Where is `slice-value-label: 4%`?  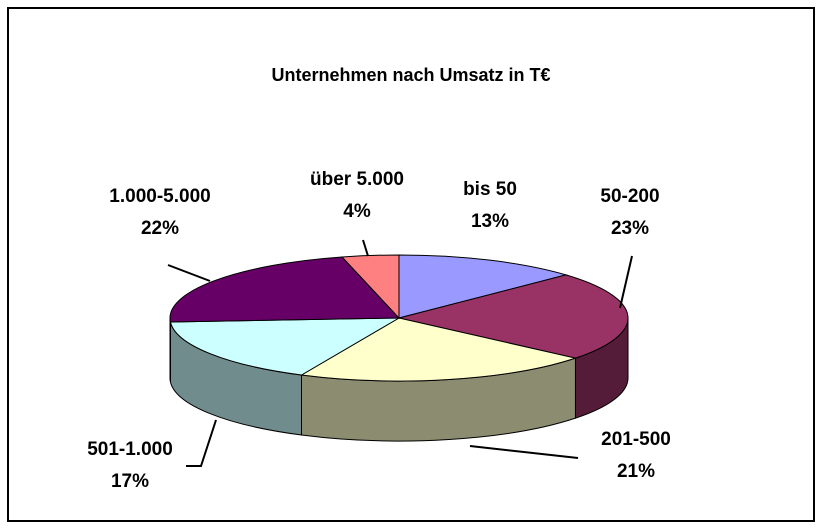 slice-value-label: 4% is located at coordinates (357, 211).